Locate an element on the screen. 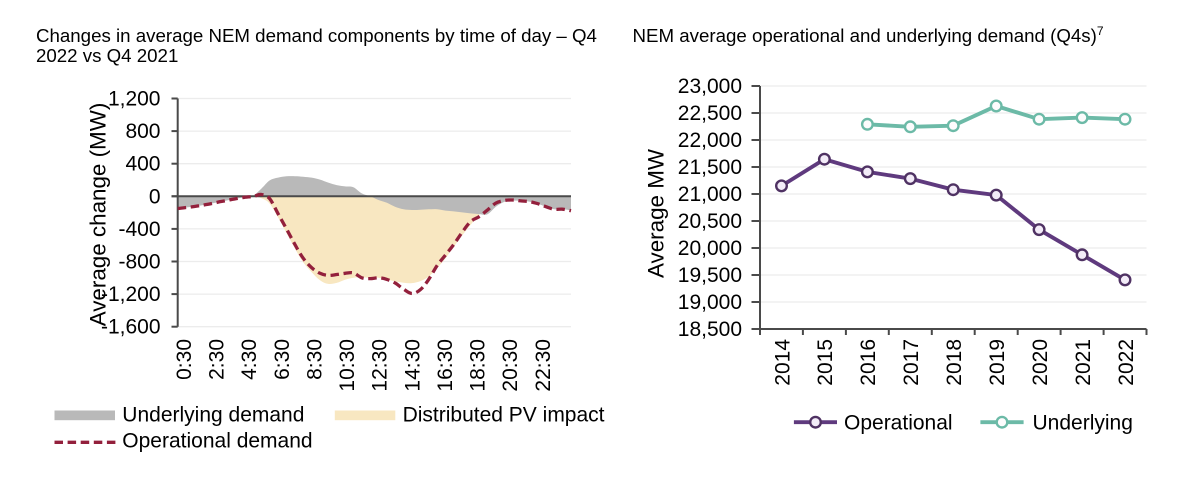 This screenshot has width=1200, height=503. svg-text: Average MW is located at coordinates (655, 213).